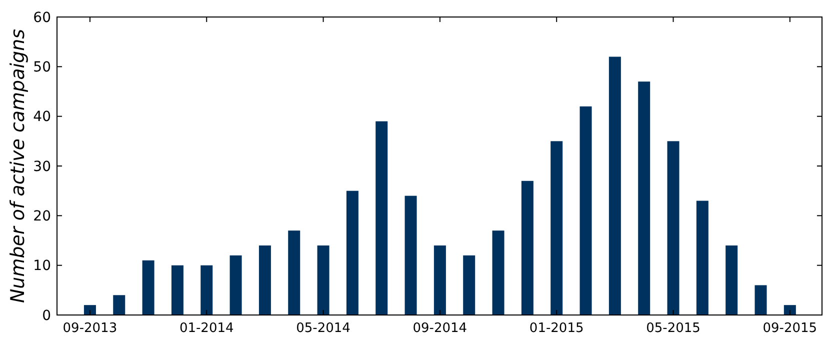  What do you see at coordinates (323, 328) in the screenshot?
I see `x-tick-label: 05-2014` at bounding box center [323, 328].